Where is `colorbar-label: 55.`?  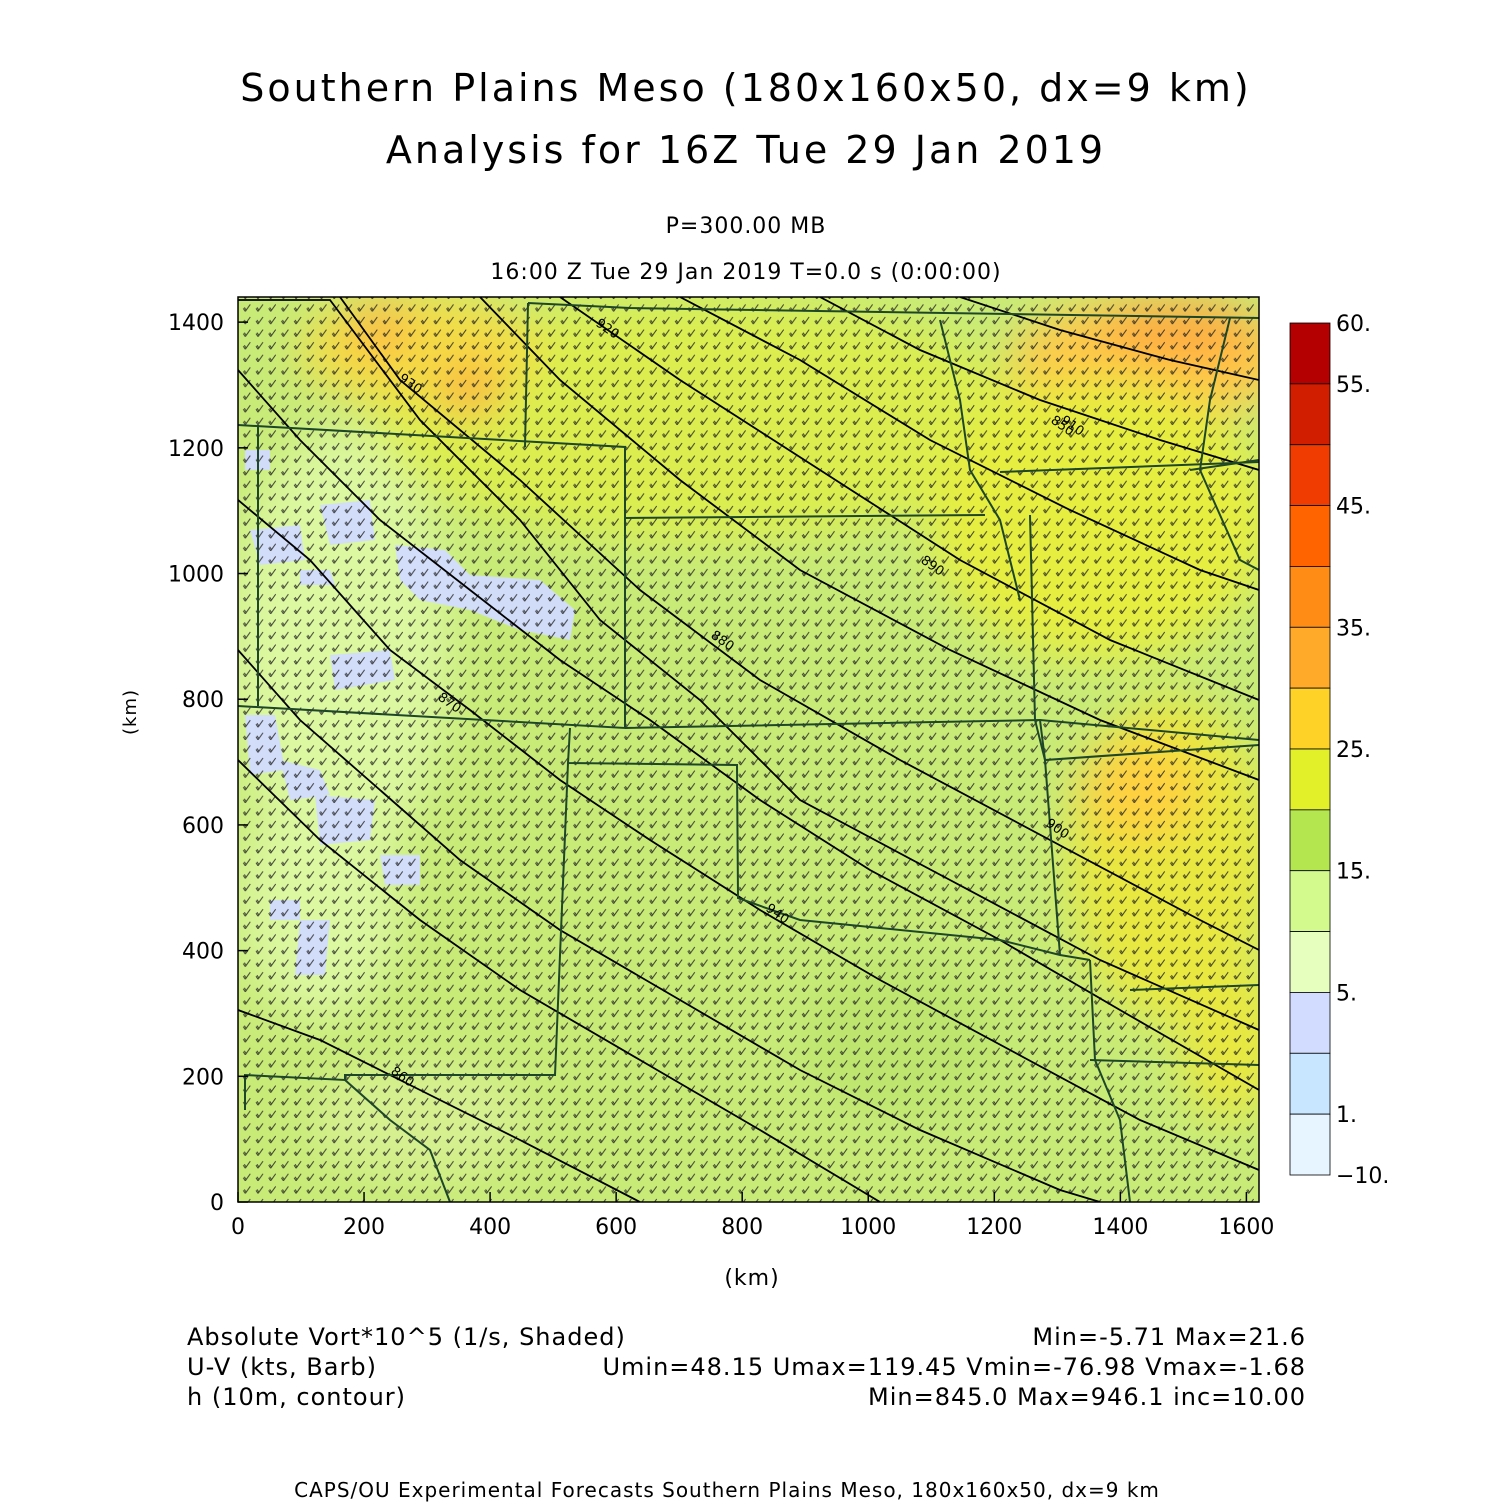
colorbar-label: 55. is located at coordinates (1353, 385).